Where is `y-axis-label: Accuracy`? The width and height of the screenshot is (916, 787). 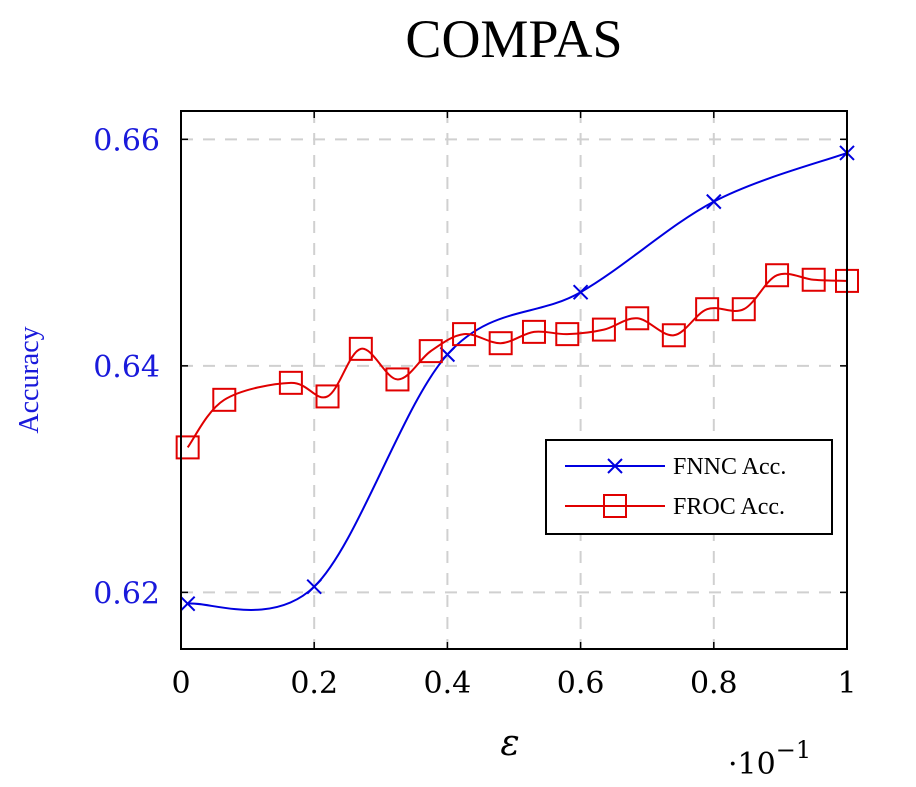 y-axis-label: Accuracy is located at coordinates (29, 379).